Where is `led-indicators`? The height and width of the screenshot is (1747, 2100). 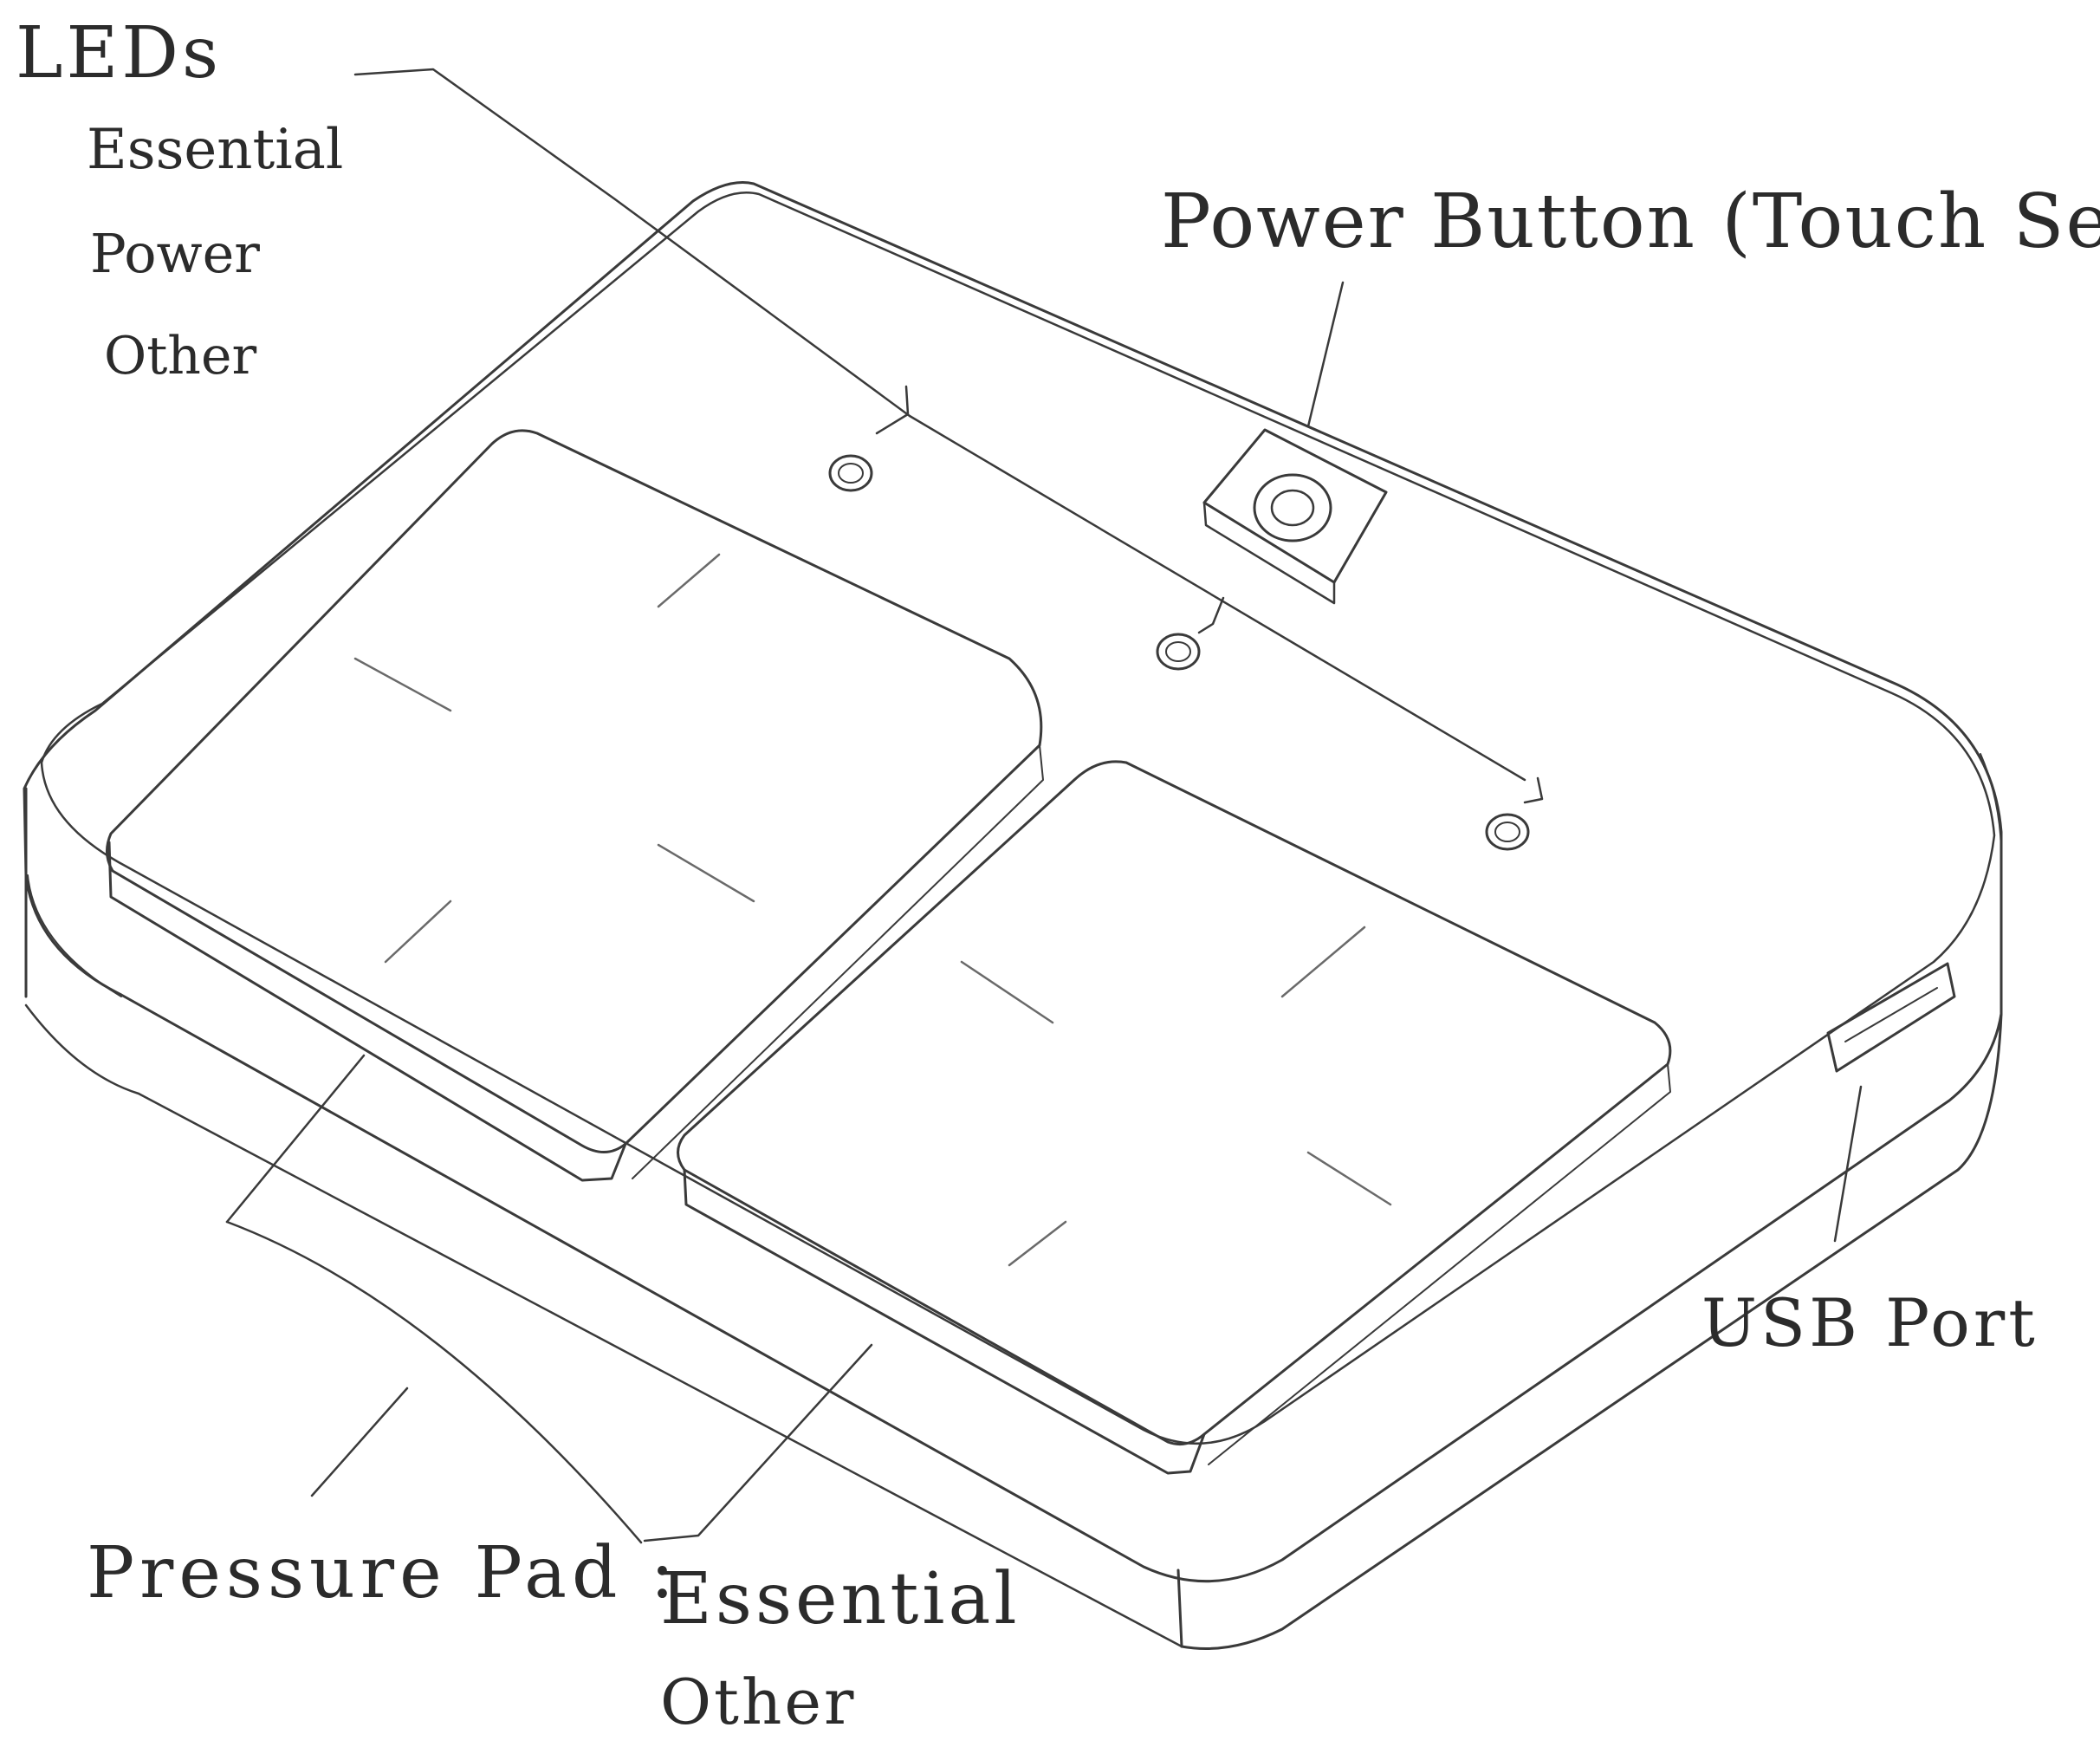 led-indicators is located at coordinates (1179, 653).